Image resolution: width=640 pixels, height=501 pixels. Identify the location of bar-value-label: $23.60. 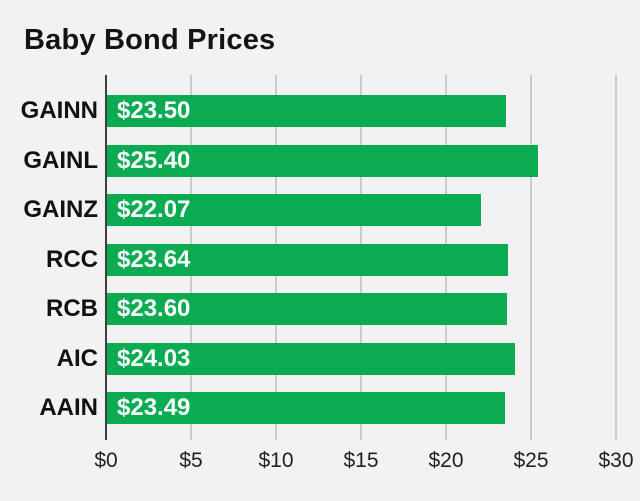
(154, 308).